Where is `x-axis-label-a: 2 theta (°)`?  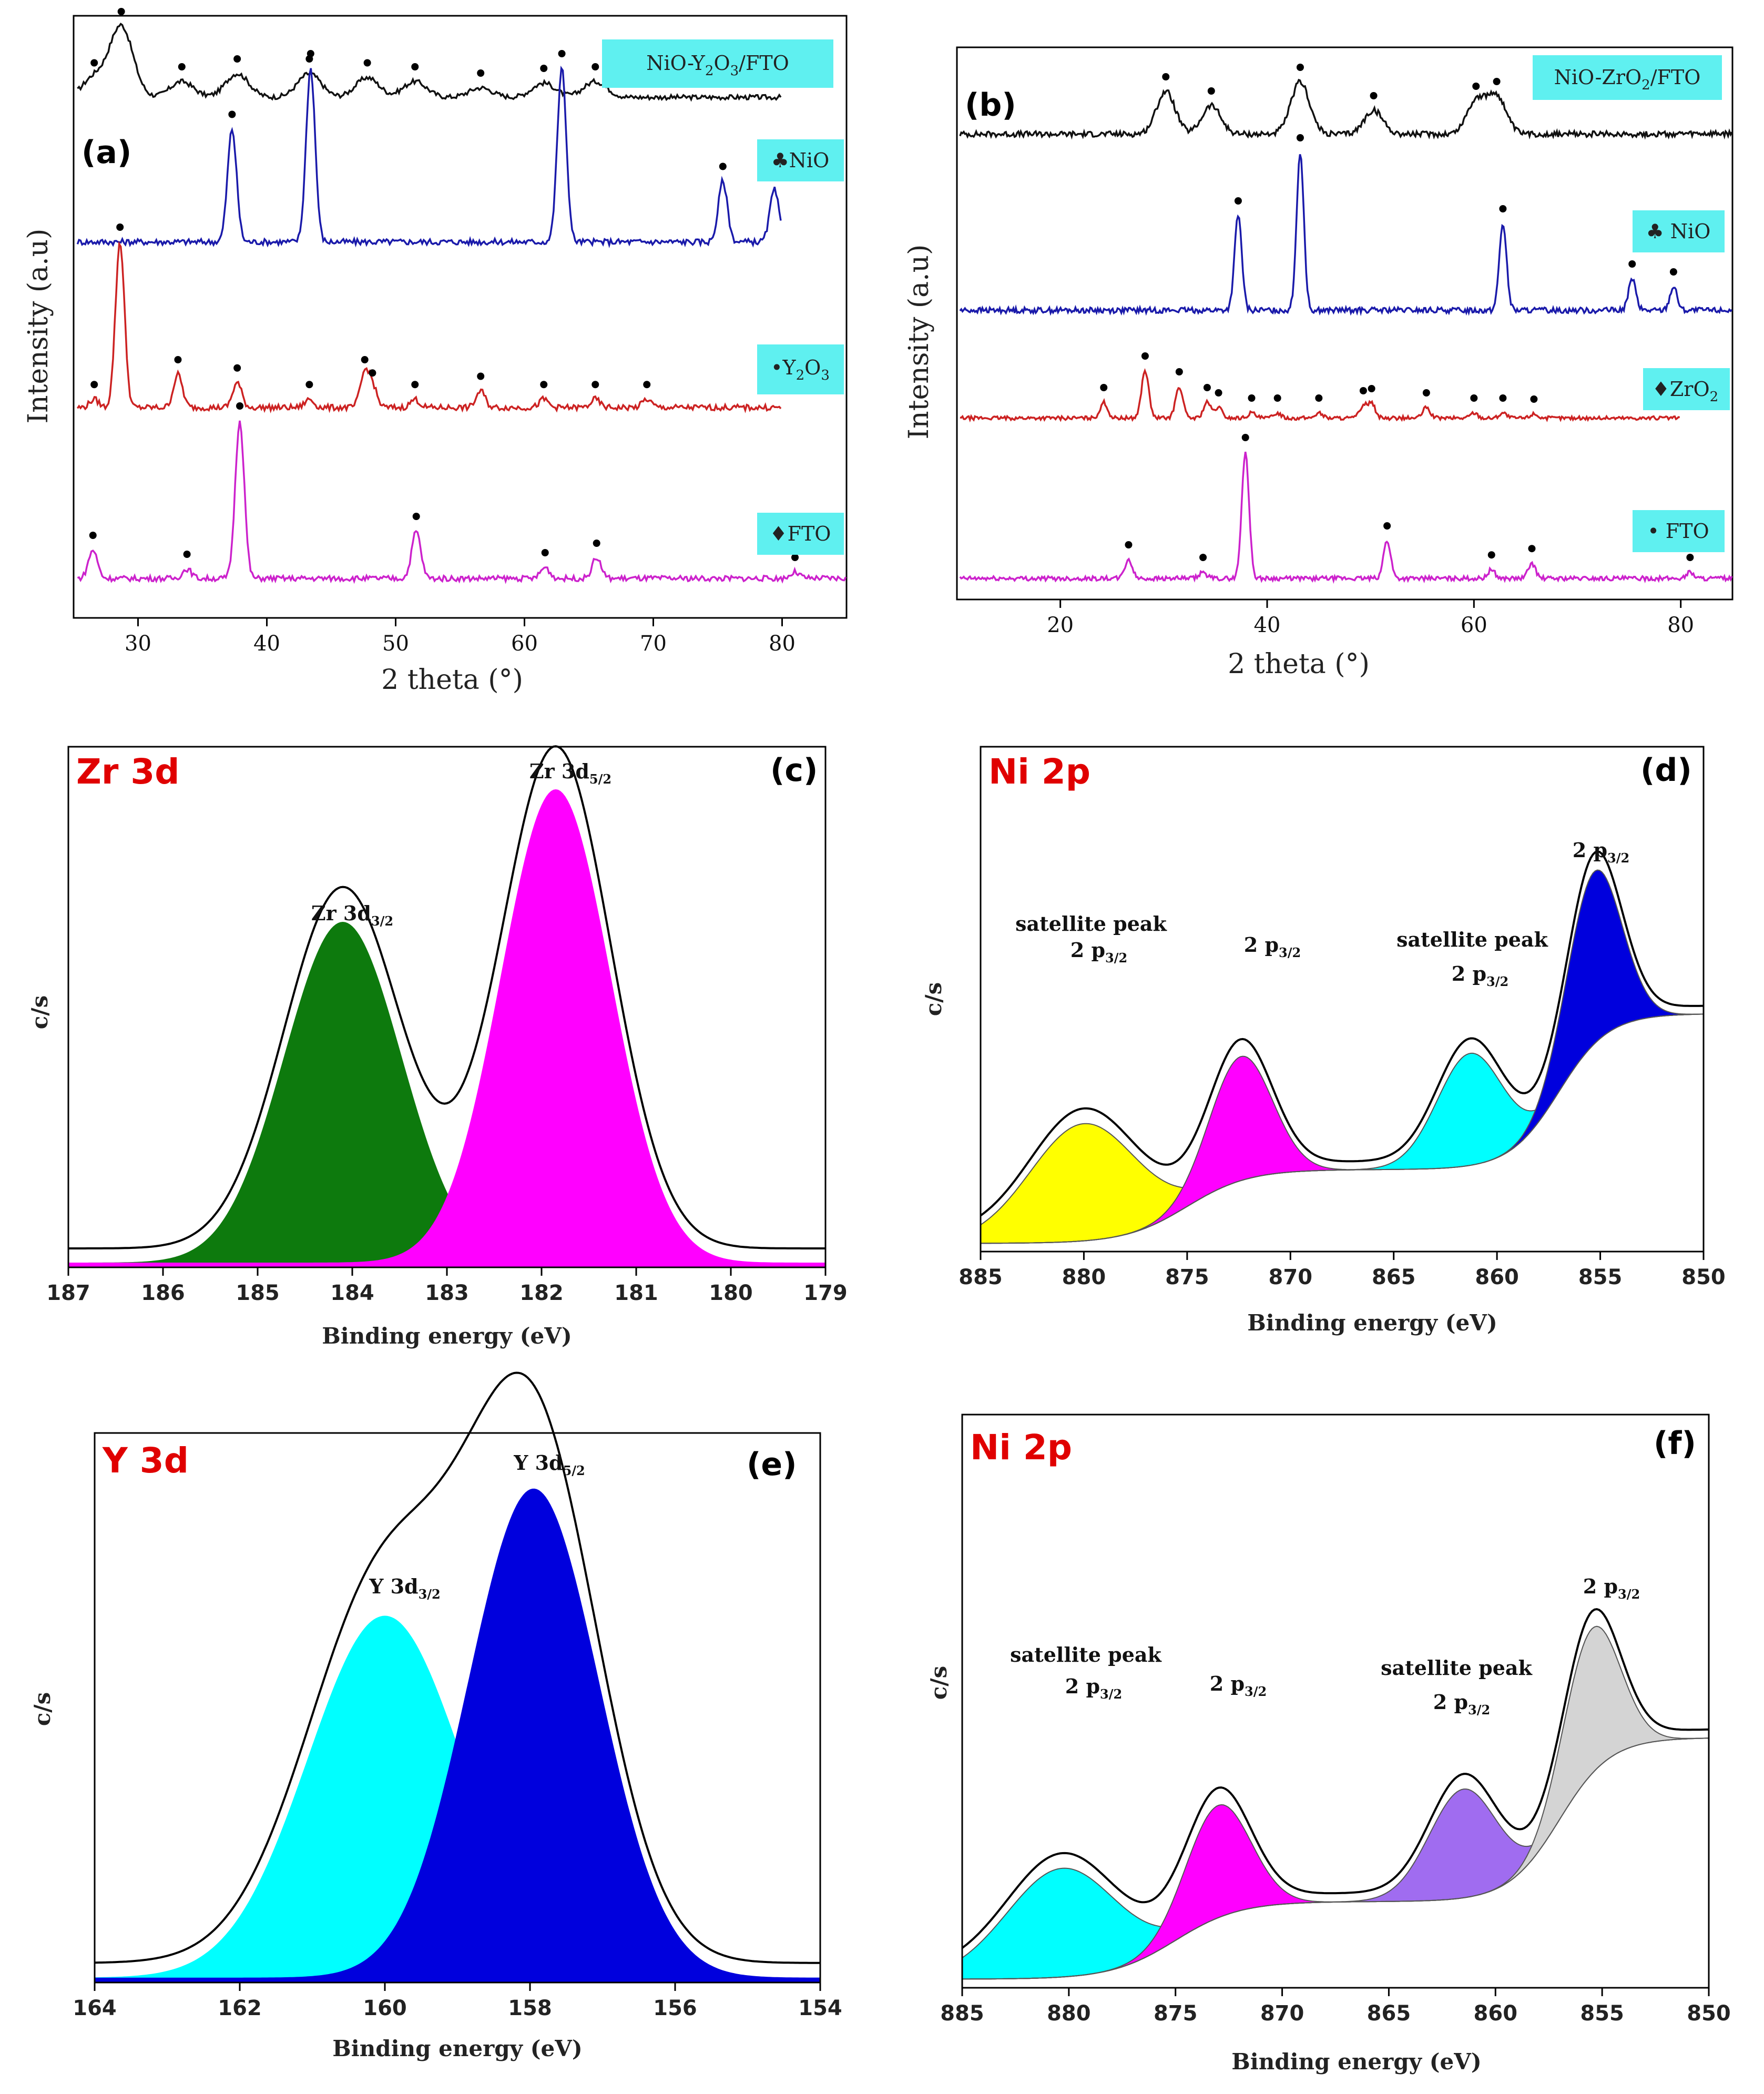
x-axis-label-a: 2 theta (°) is located at coordinates (452, 680).